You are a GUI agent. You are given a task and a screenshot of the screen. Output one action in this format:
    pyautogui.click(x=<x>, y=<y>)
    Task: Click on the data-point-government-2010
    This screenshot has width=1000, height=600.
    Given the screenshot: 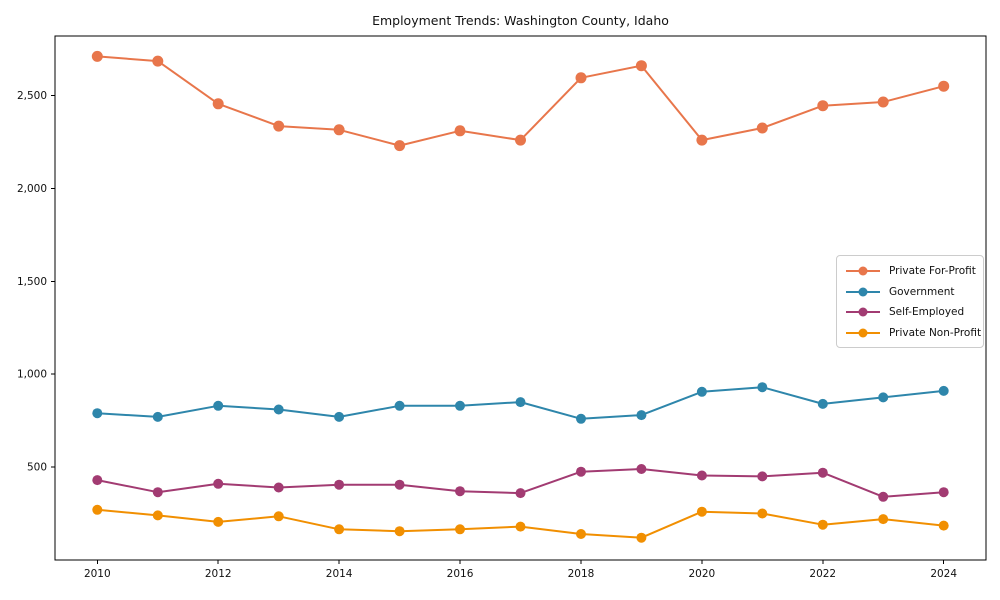 What is the action you would take?
    pyautogui.click(x=97, y=413)
    